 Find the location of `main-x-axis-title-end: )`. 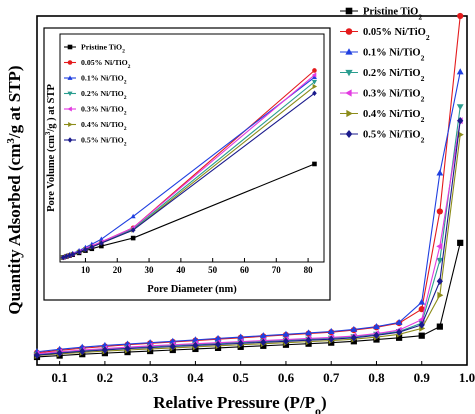

main-x-axis-title-end: ) is located at coordinates (324, 402).